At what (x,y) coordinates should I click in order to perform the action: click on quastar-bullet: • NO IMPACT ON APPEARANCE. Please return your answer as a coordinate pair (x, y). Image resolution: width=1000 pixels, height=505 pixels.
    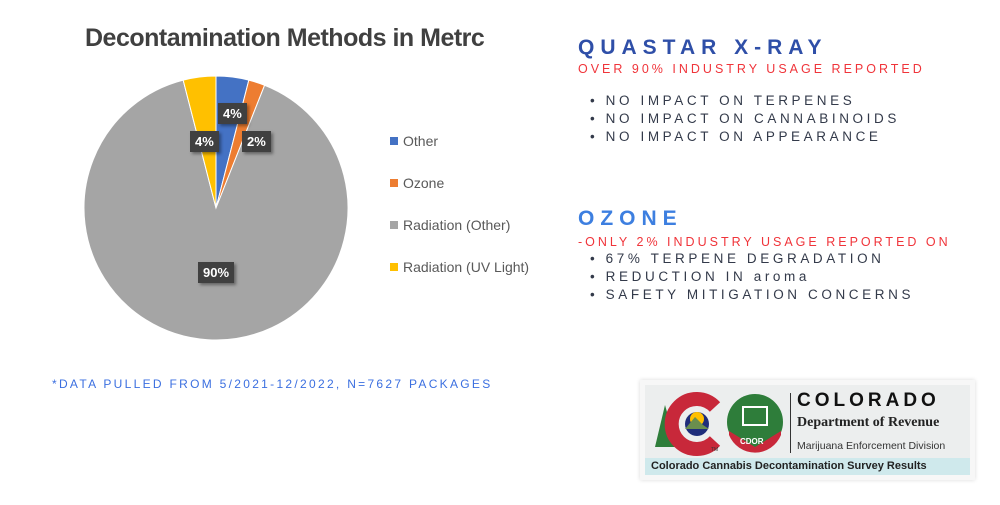
    Looking at the image, I should click on (736, 136).